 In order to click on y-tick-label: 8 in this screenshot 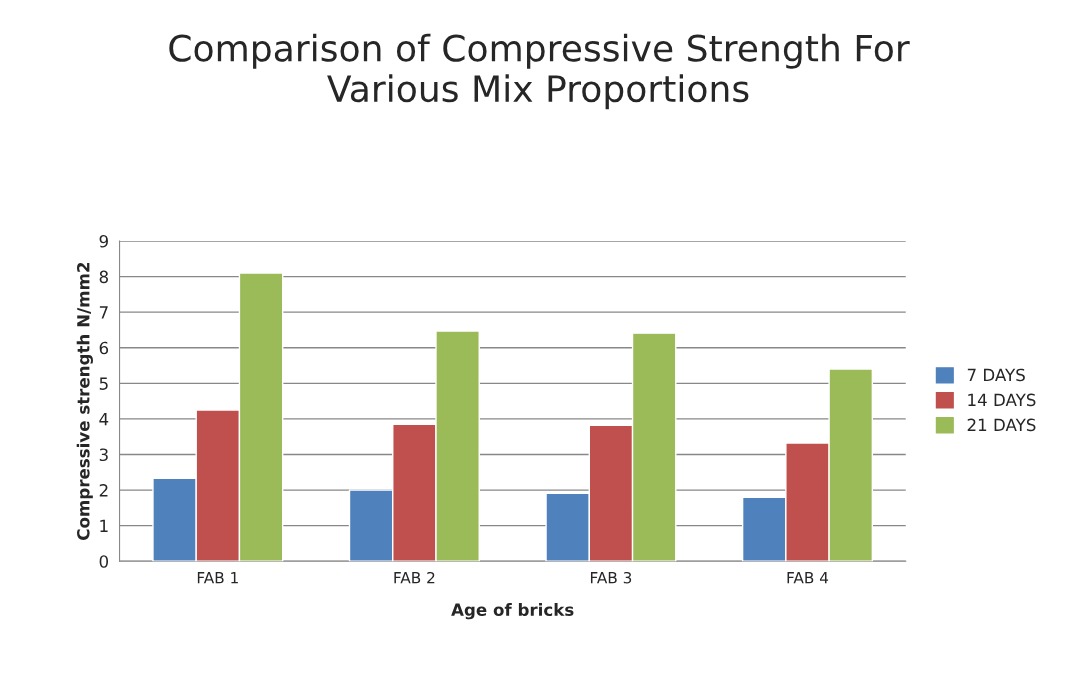, I will do `click(103, 277)`.